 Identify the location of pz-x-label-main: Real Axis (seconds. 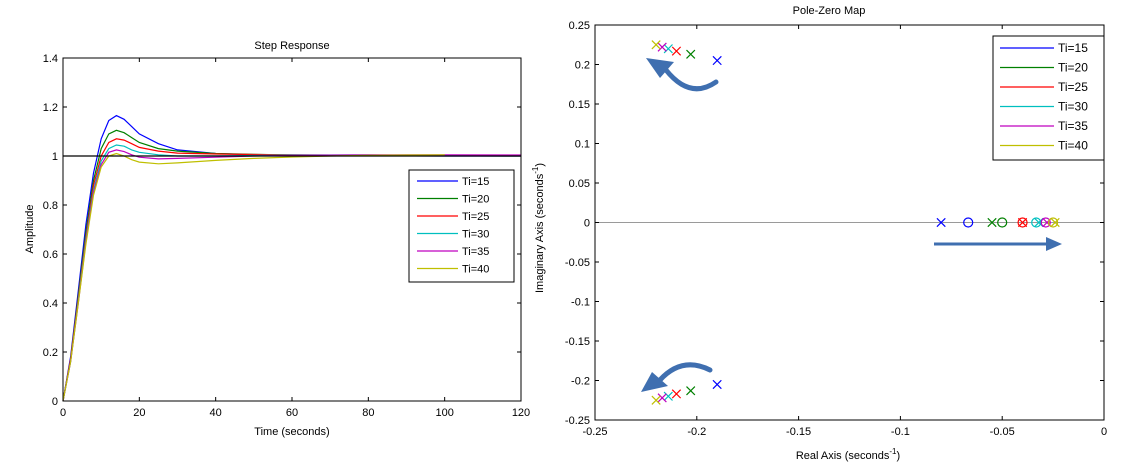
(843, 456).